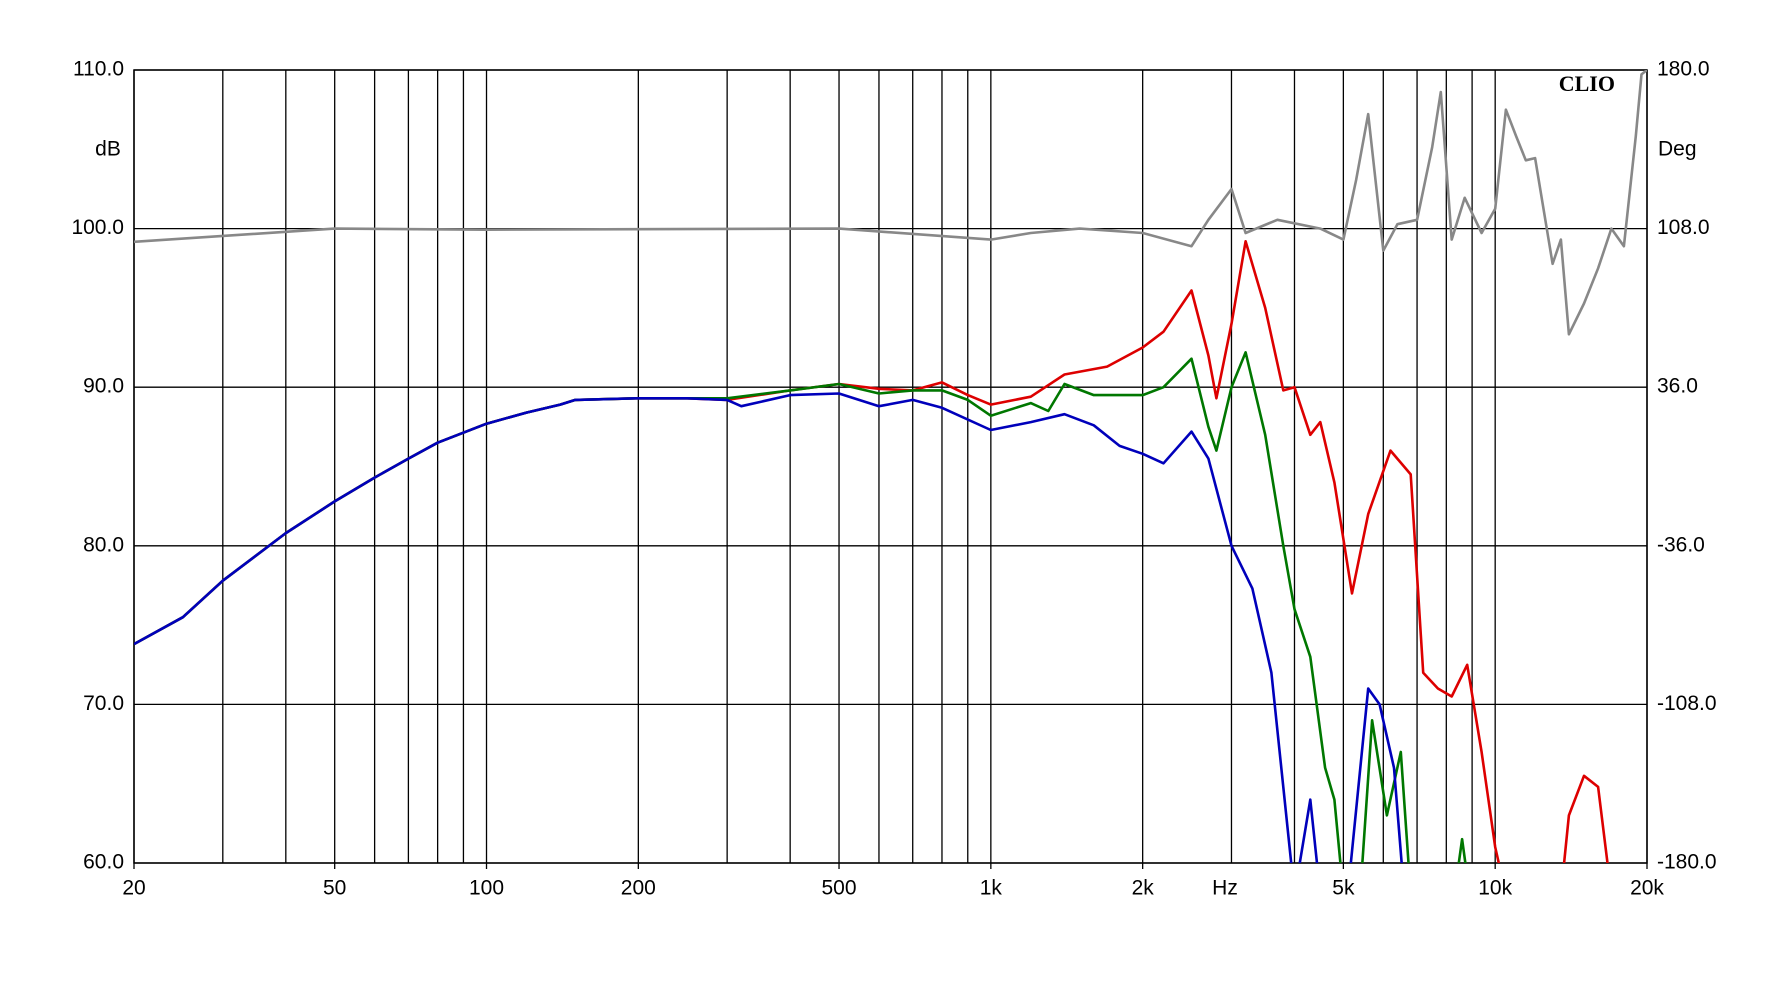 The width and height of the screenshot is (1772, 1001). Describe the element at coordinates (638, 888) in the screenshot. I see `x-tick-label: 200` at that location.